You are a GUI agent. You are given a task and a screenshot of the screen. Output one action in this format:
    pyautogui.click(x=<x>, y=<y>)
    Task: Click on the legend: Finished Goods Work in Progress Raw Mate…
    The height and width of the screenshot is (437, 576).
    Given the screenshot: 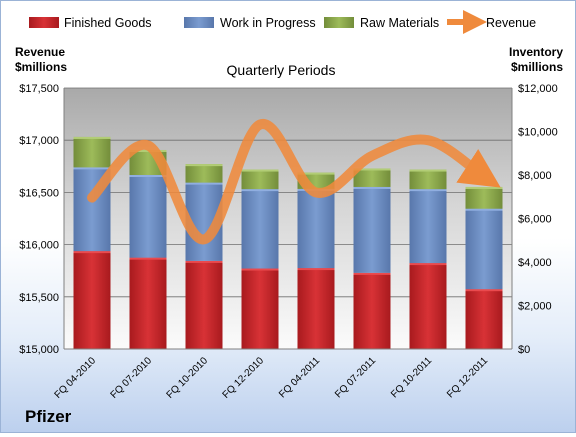 What is the action you would take?
    pyautogui.click(x=282, y=22)
    